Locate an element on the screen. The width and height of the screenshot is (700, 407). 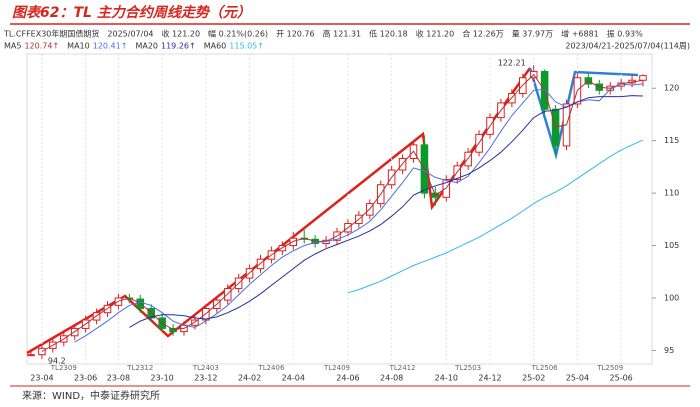
legend-value: 120.74↑ is located at coordinates (41, 46).